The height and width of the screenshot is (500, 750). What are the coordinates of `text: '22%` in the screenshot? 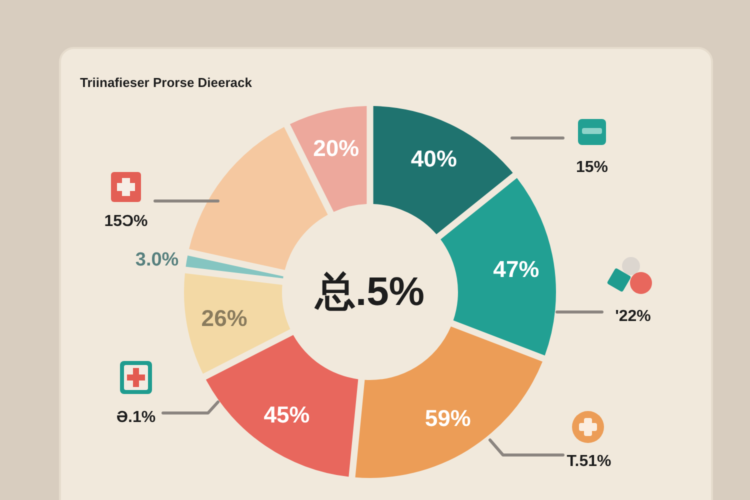 It's located at (633, 316).